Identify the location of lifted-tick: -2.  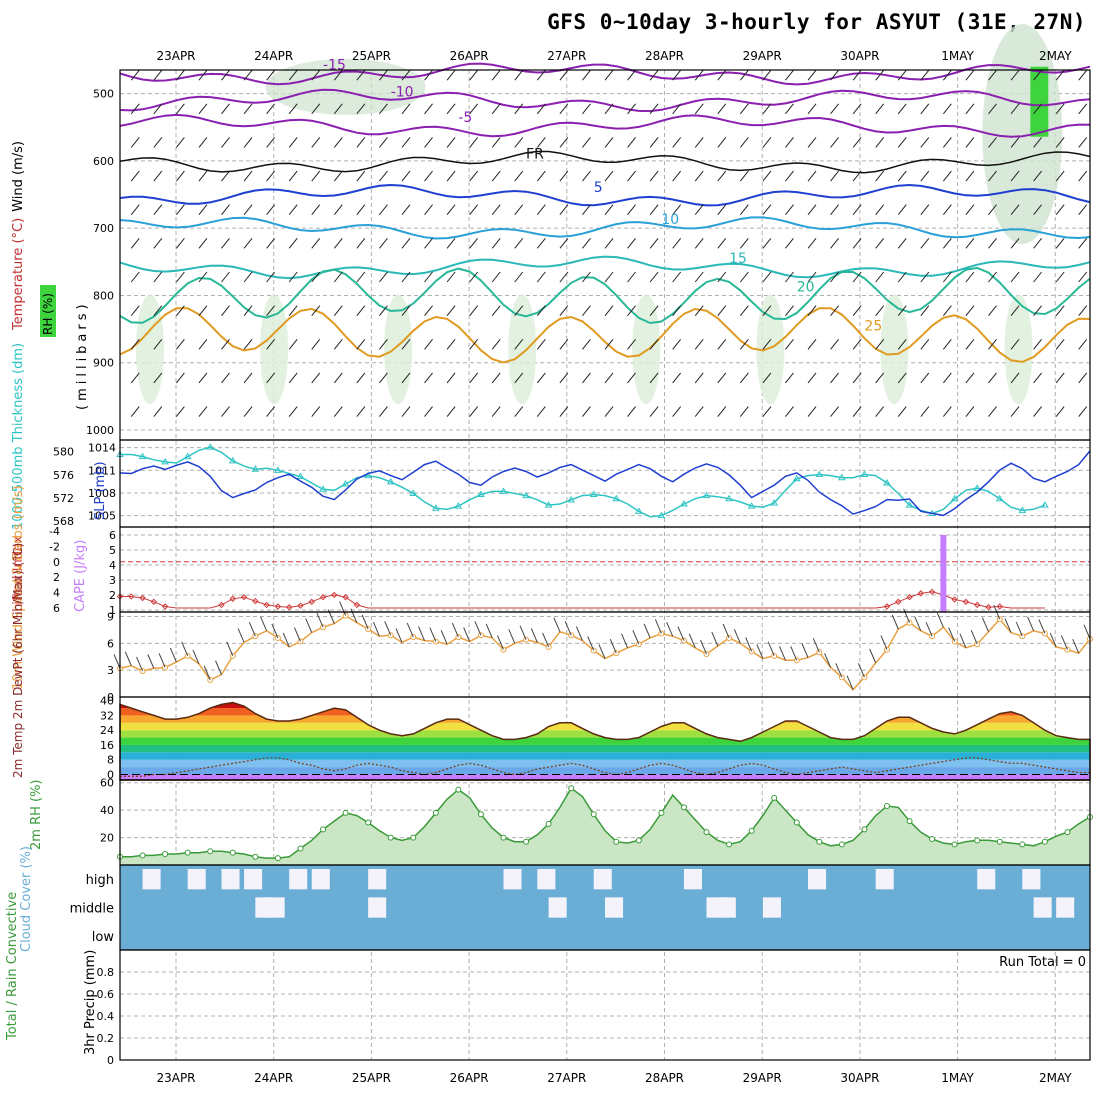
(54, 546).